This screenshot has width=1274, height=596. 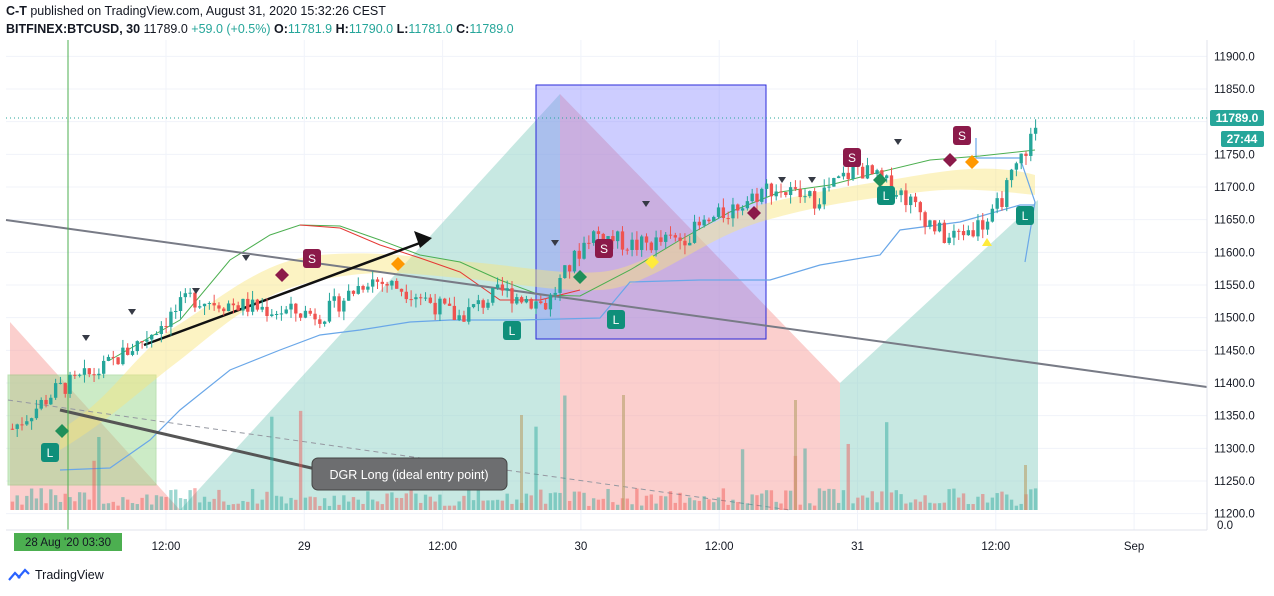 What do you see at coordinates (73, 29) in the screenshot?
I see `symbol-label: BITFINEX:BTCUSD, 30` at bounding box center [73, 29].